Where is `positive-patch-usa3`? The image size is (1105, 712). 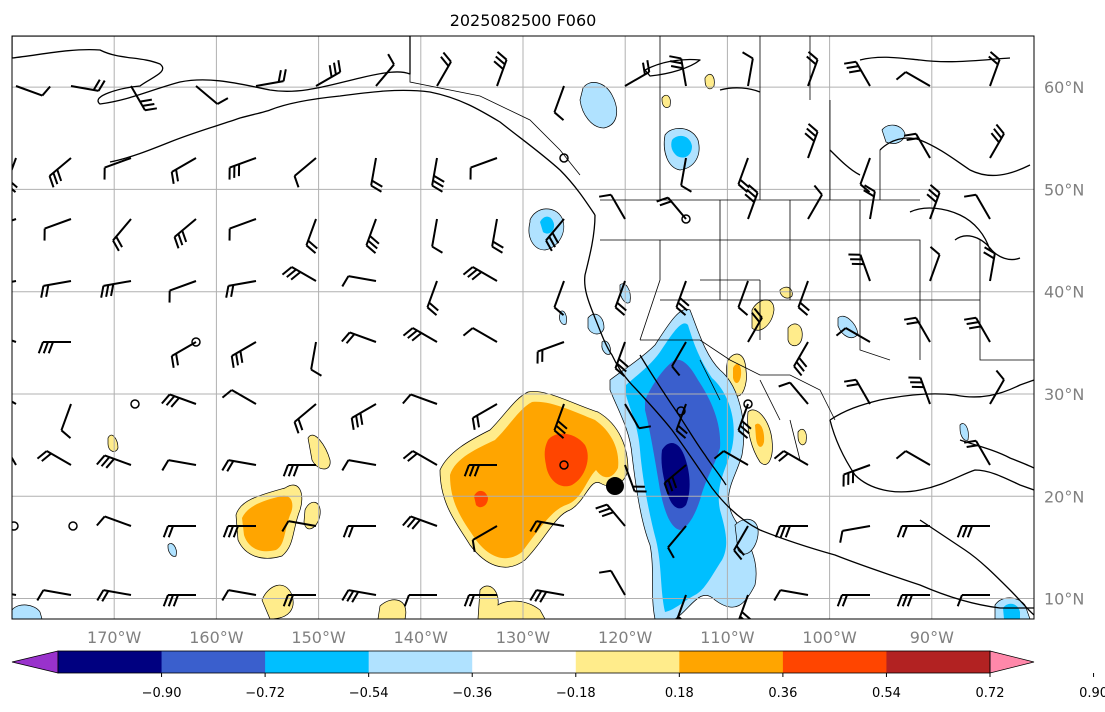
positive-patch-usa3 is located at coordinates (786, 292).